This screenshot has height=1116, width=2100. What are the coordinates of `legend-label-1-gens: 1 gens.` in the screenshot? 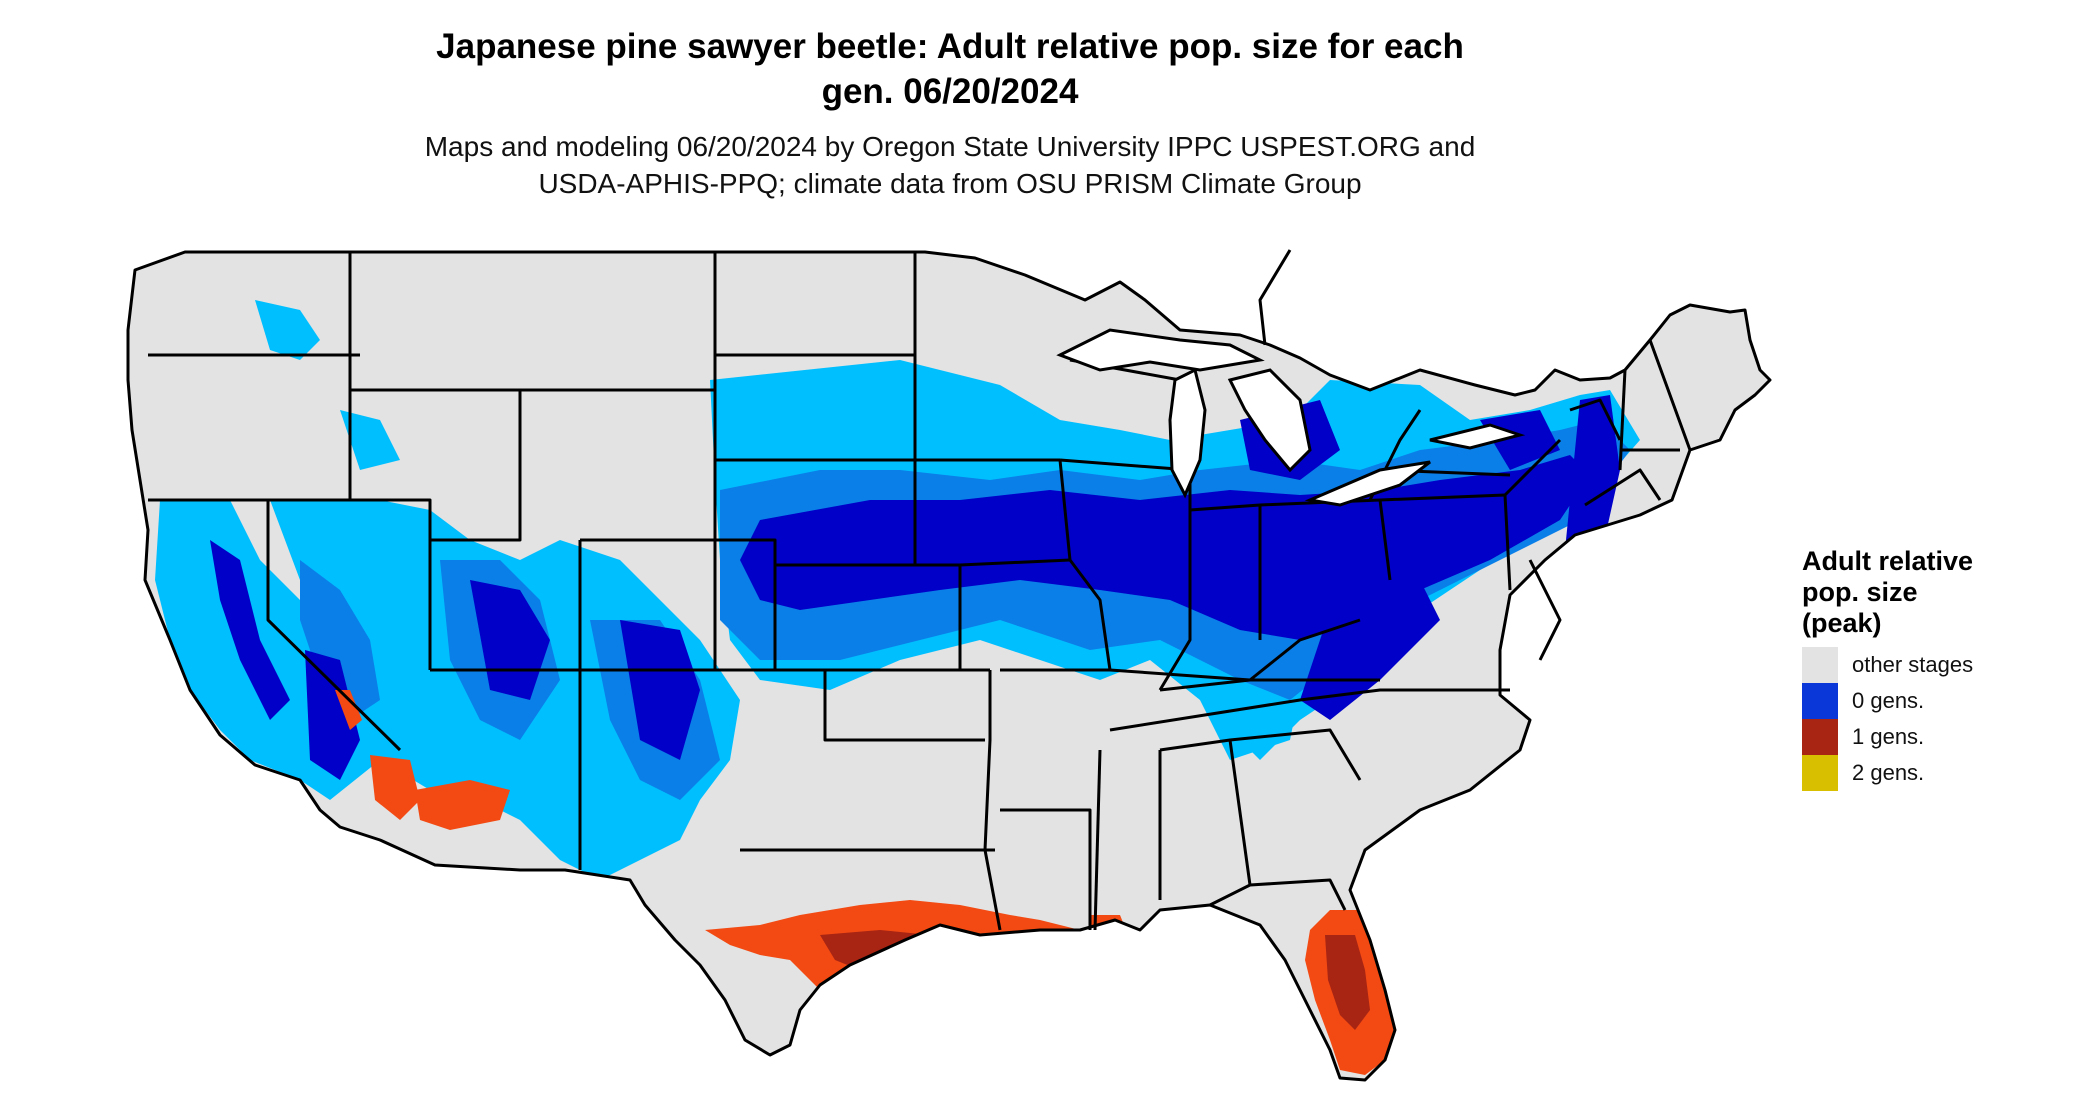 It's located at (1888, 736).